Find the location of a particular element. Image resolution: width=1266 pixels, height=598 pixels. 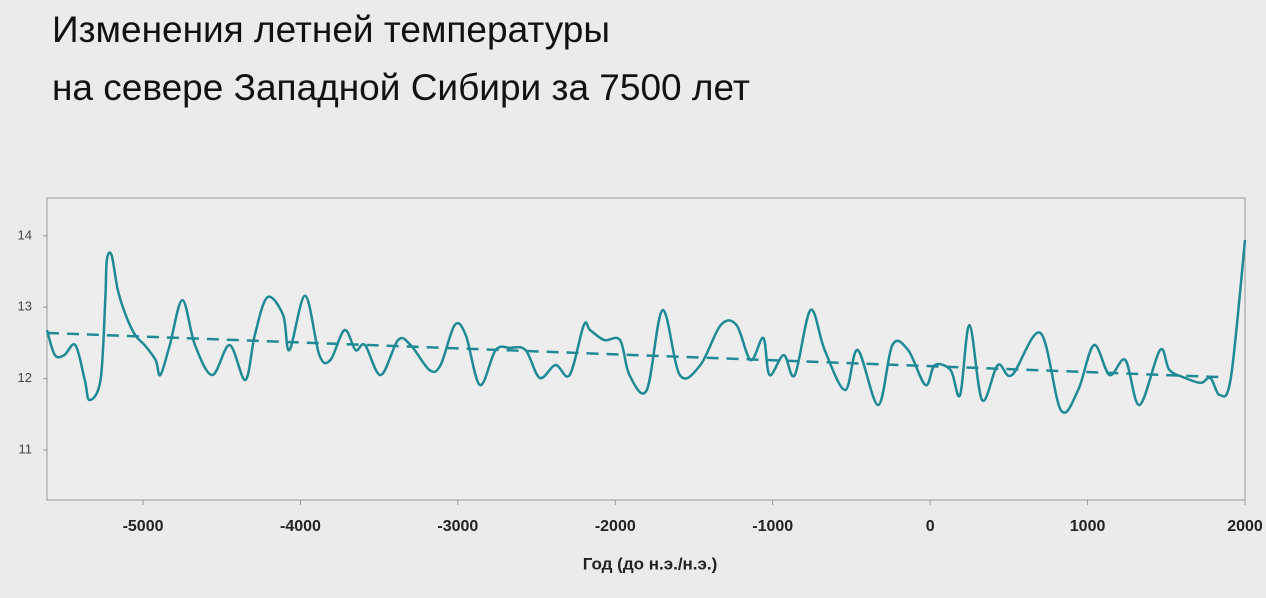

x-axis-label: Год (до н.э./н.э.) is located at coordinates (650, 563).